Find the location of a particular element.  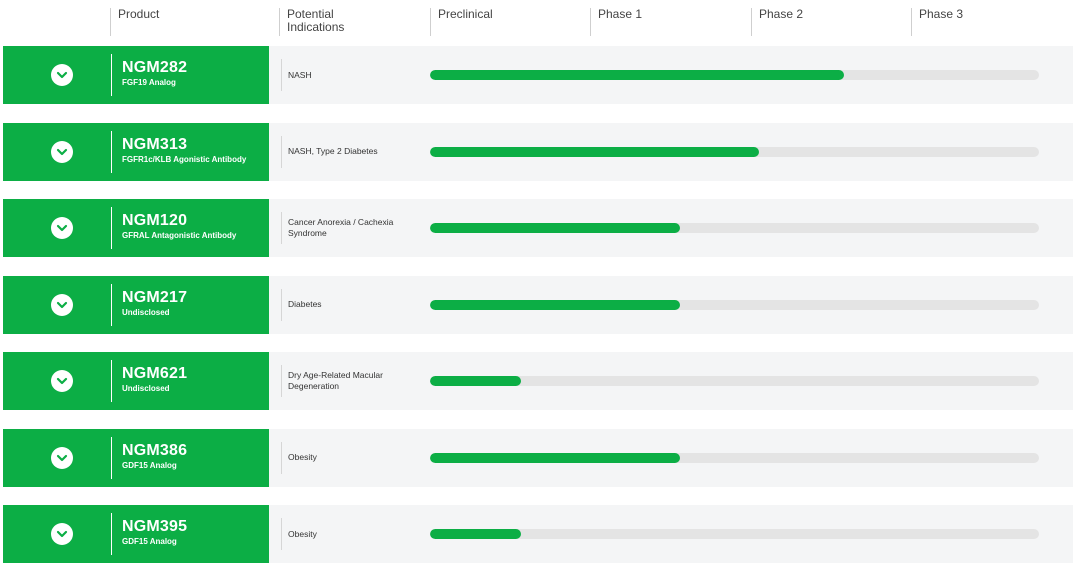

product-subtitle: FGFR1c/KLB Agonistic Antibody is located at coordinates (184, 159).